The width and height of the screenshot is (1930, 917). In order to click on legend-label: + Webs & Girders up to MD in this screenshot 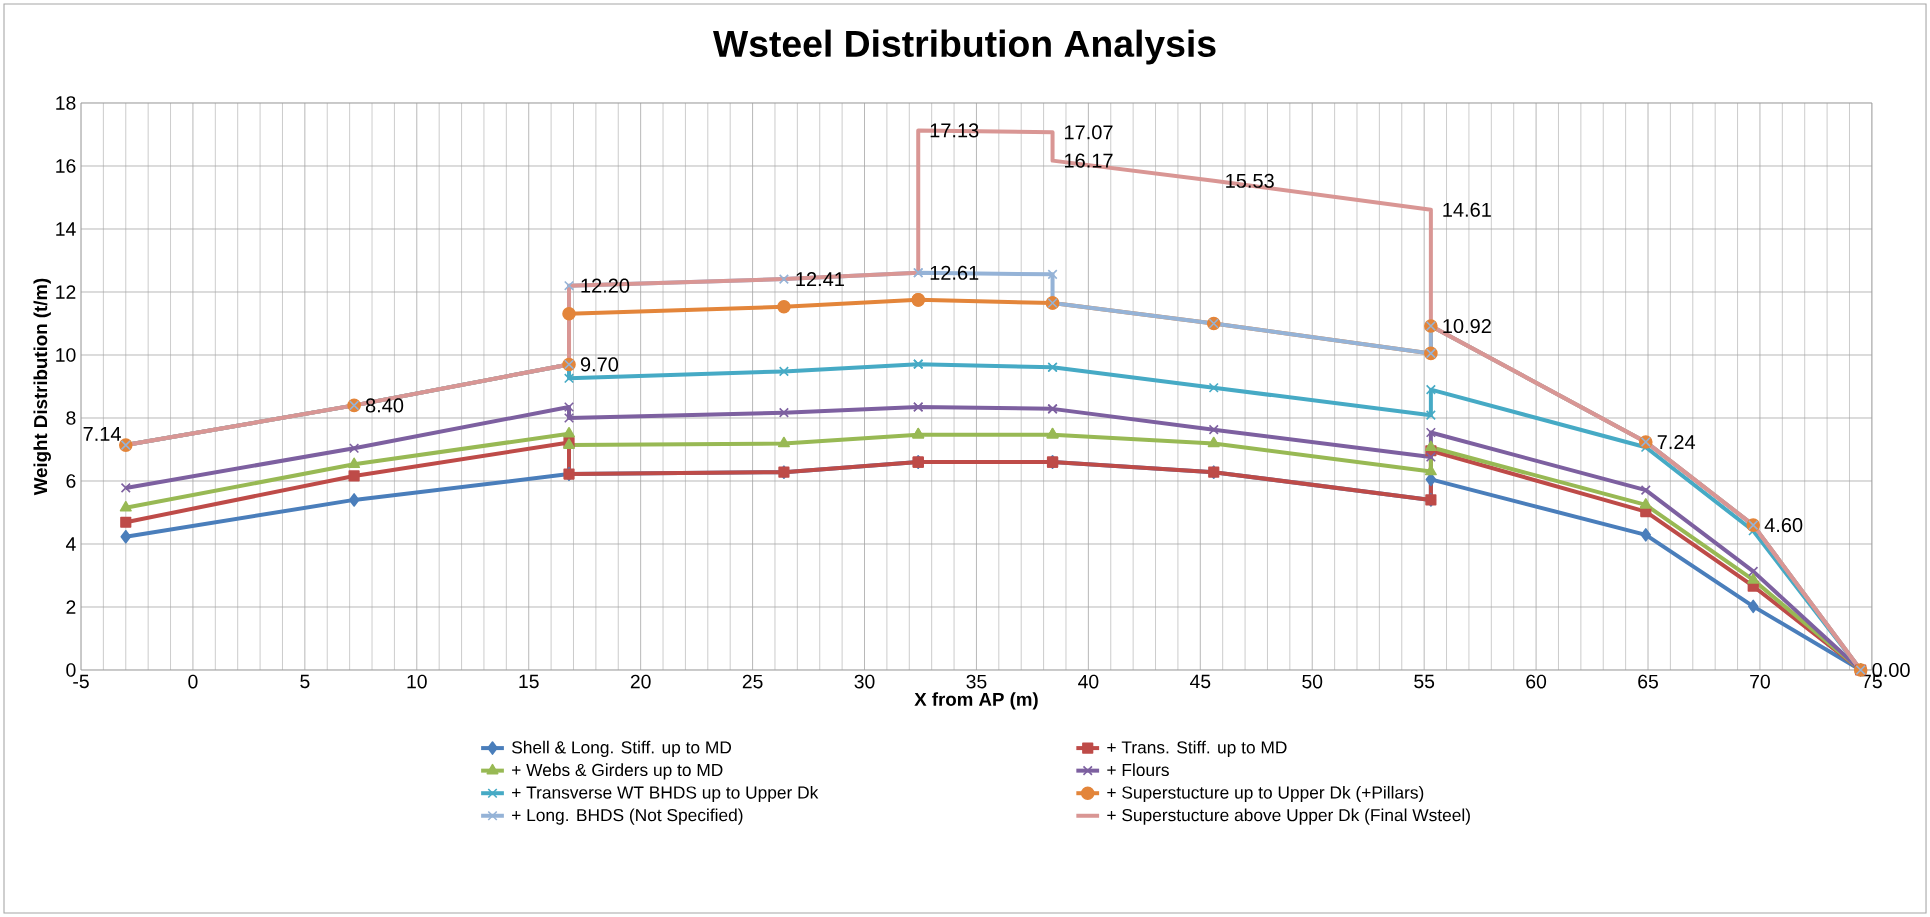, I will do `click(617, 771)`.